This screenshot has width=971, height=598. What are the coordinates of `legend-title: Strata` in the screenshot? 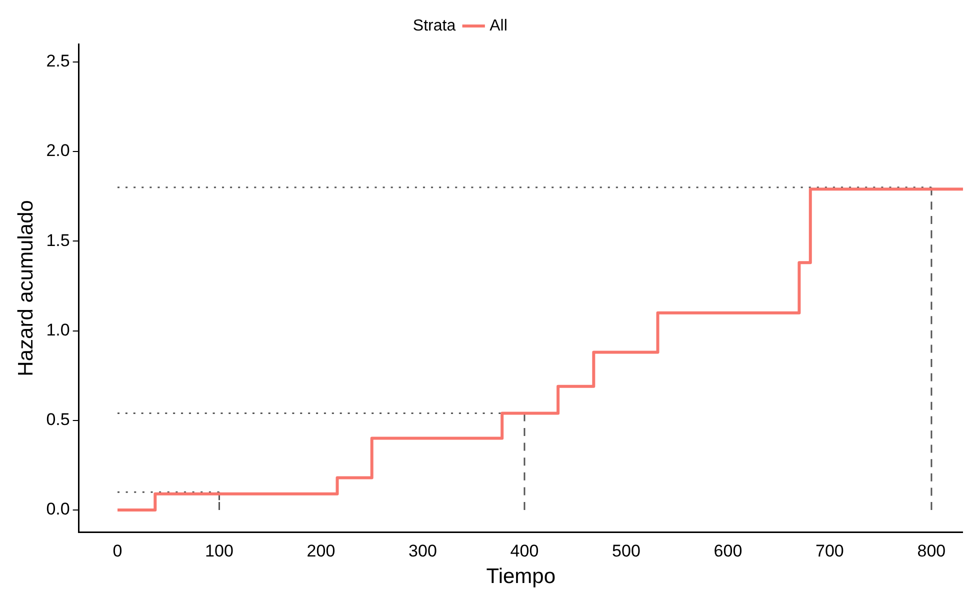 It's located at (434, 25).